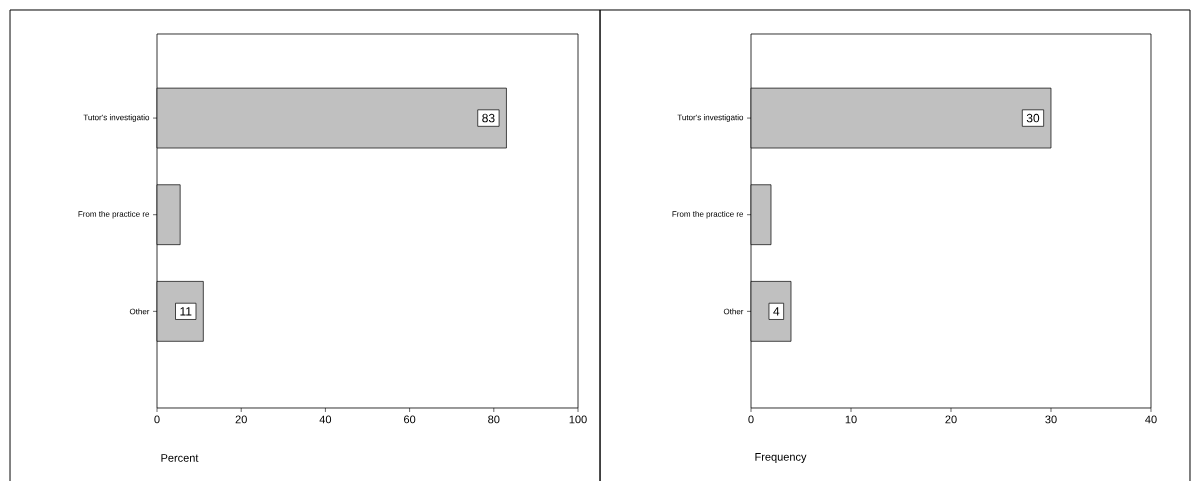  What do you see at coordinates (781, 458) in the screenshot?
I see `x-axis-title: Frequency` at bounding box center [781, 458].